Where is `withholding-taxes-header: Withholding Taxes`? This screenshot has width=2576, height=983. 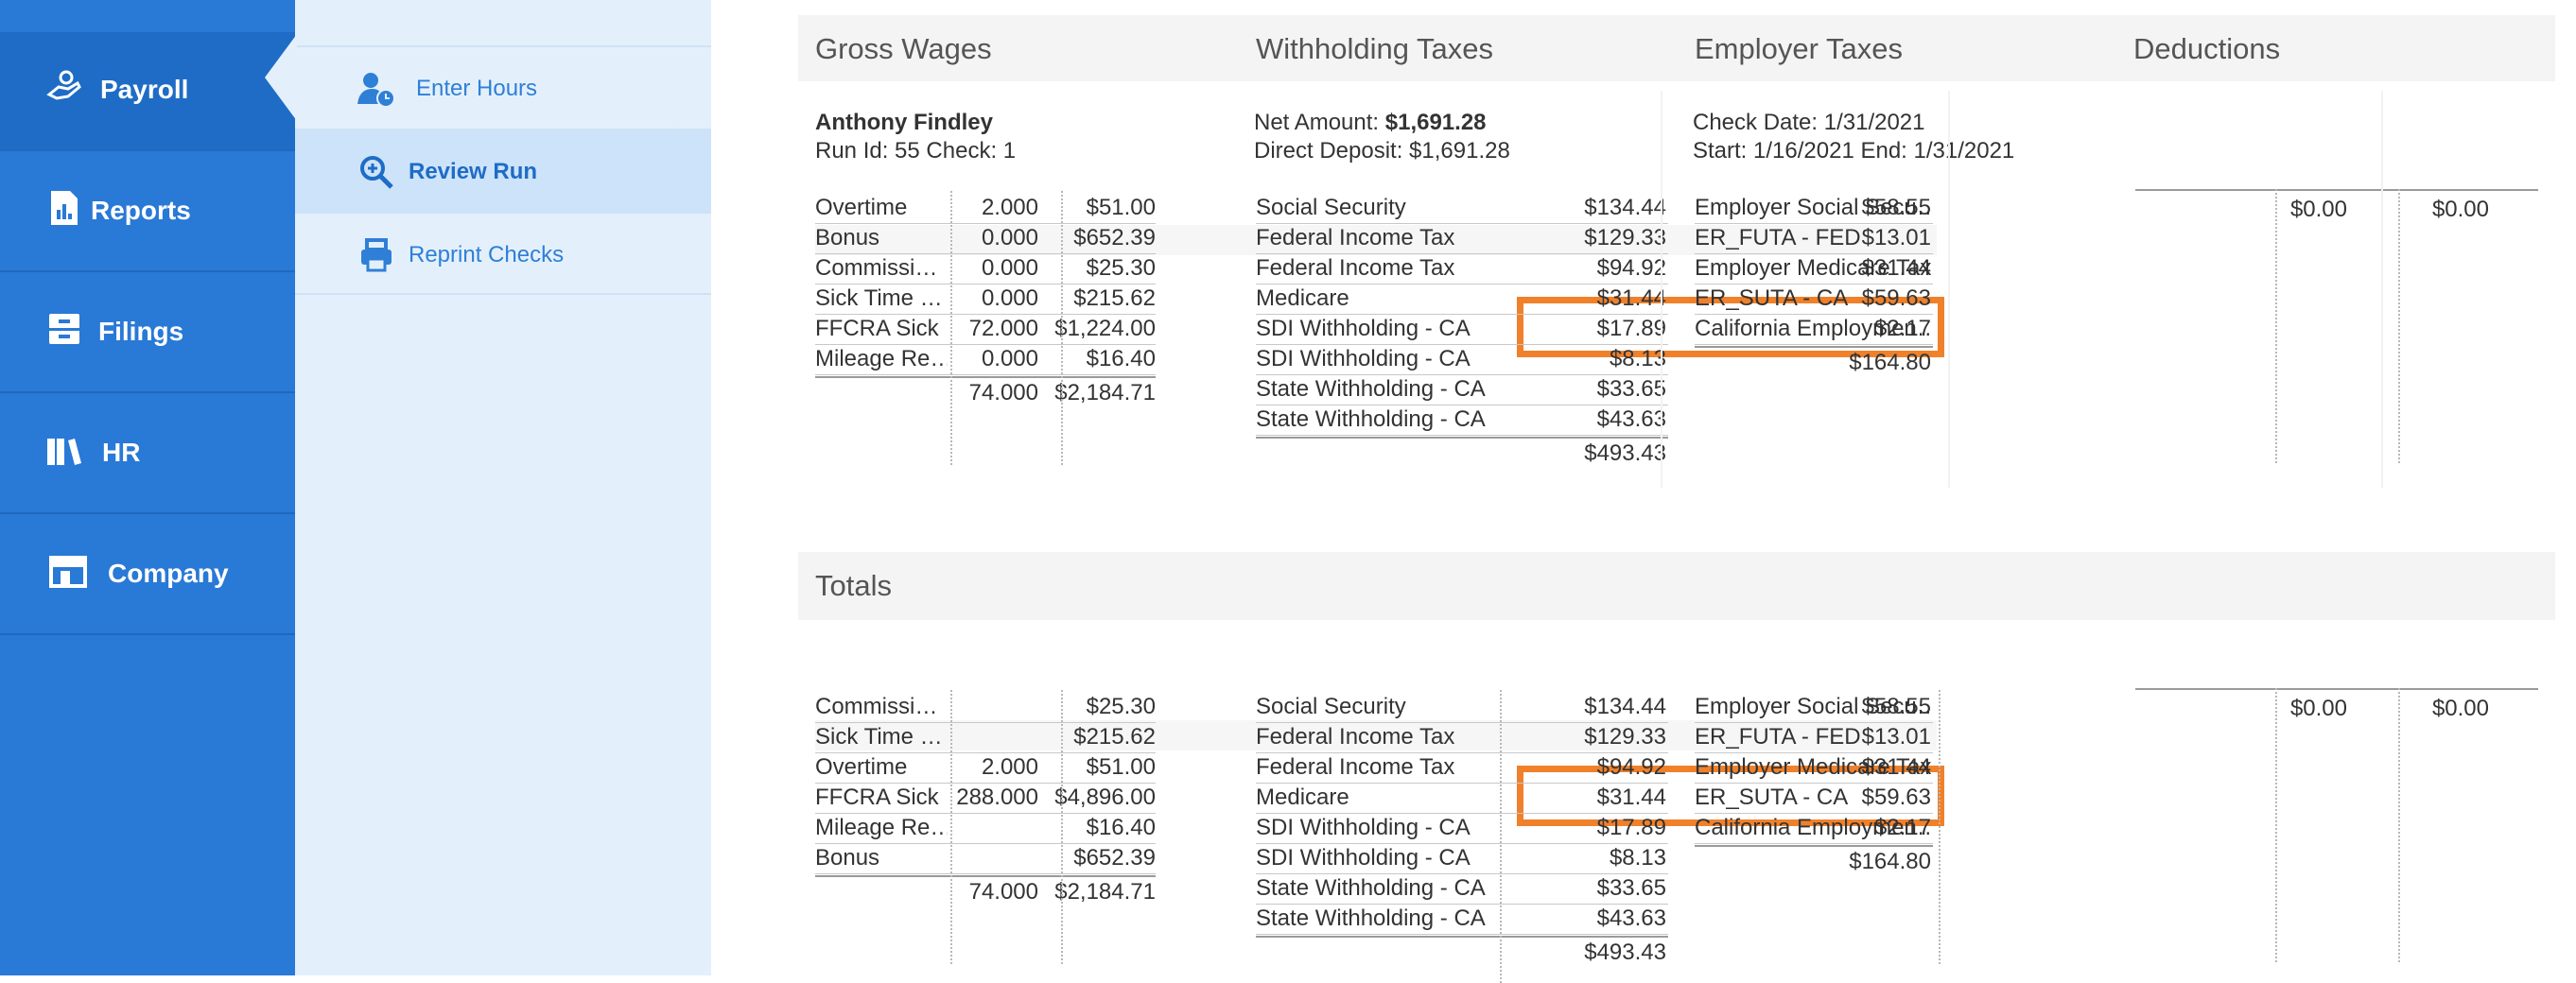
withholding-taxes-header: Withholding Taxes is located at coordinates (1375, 48).